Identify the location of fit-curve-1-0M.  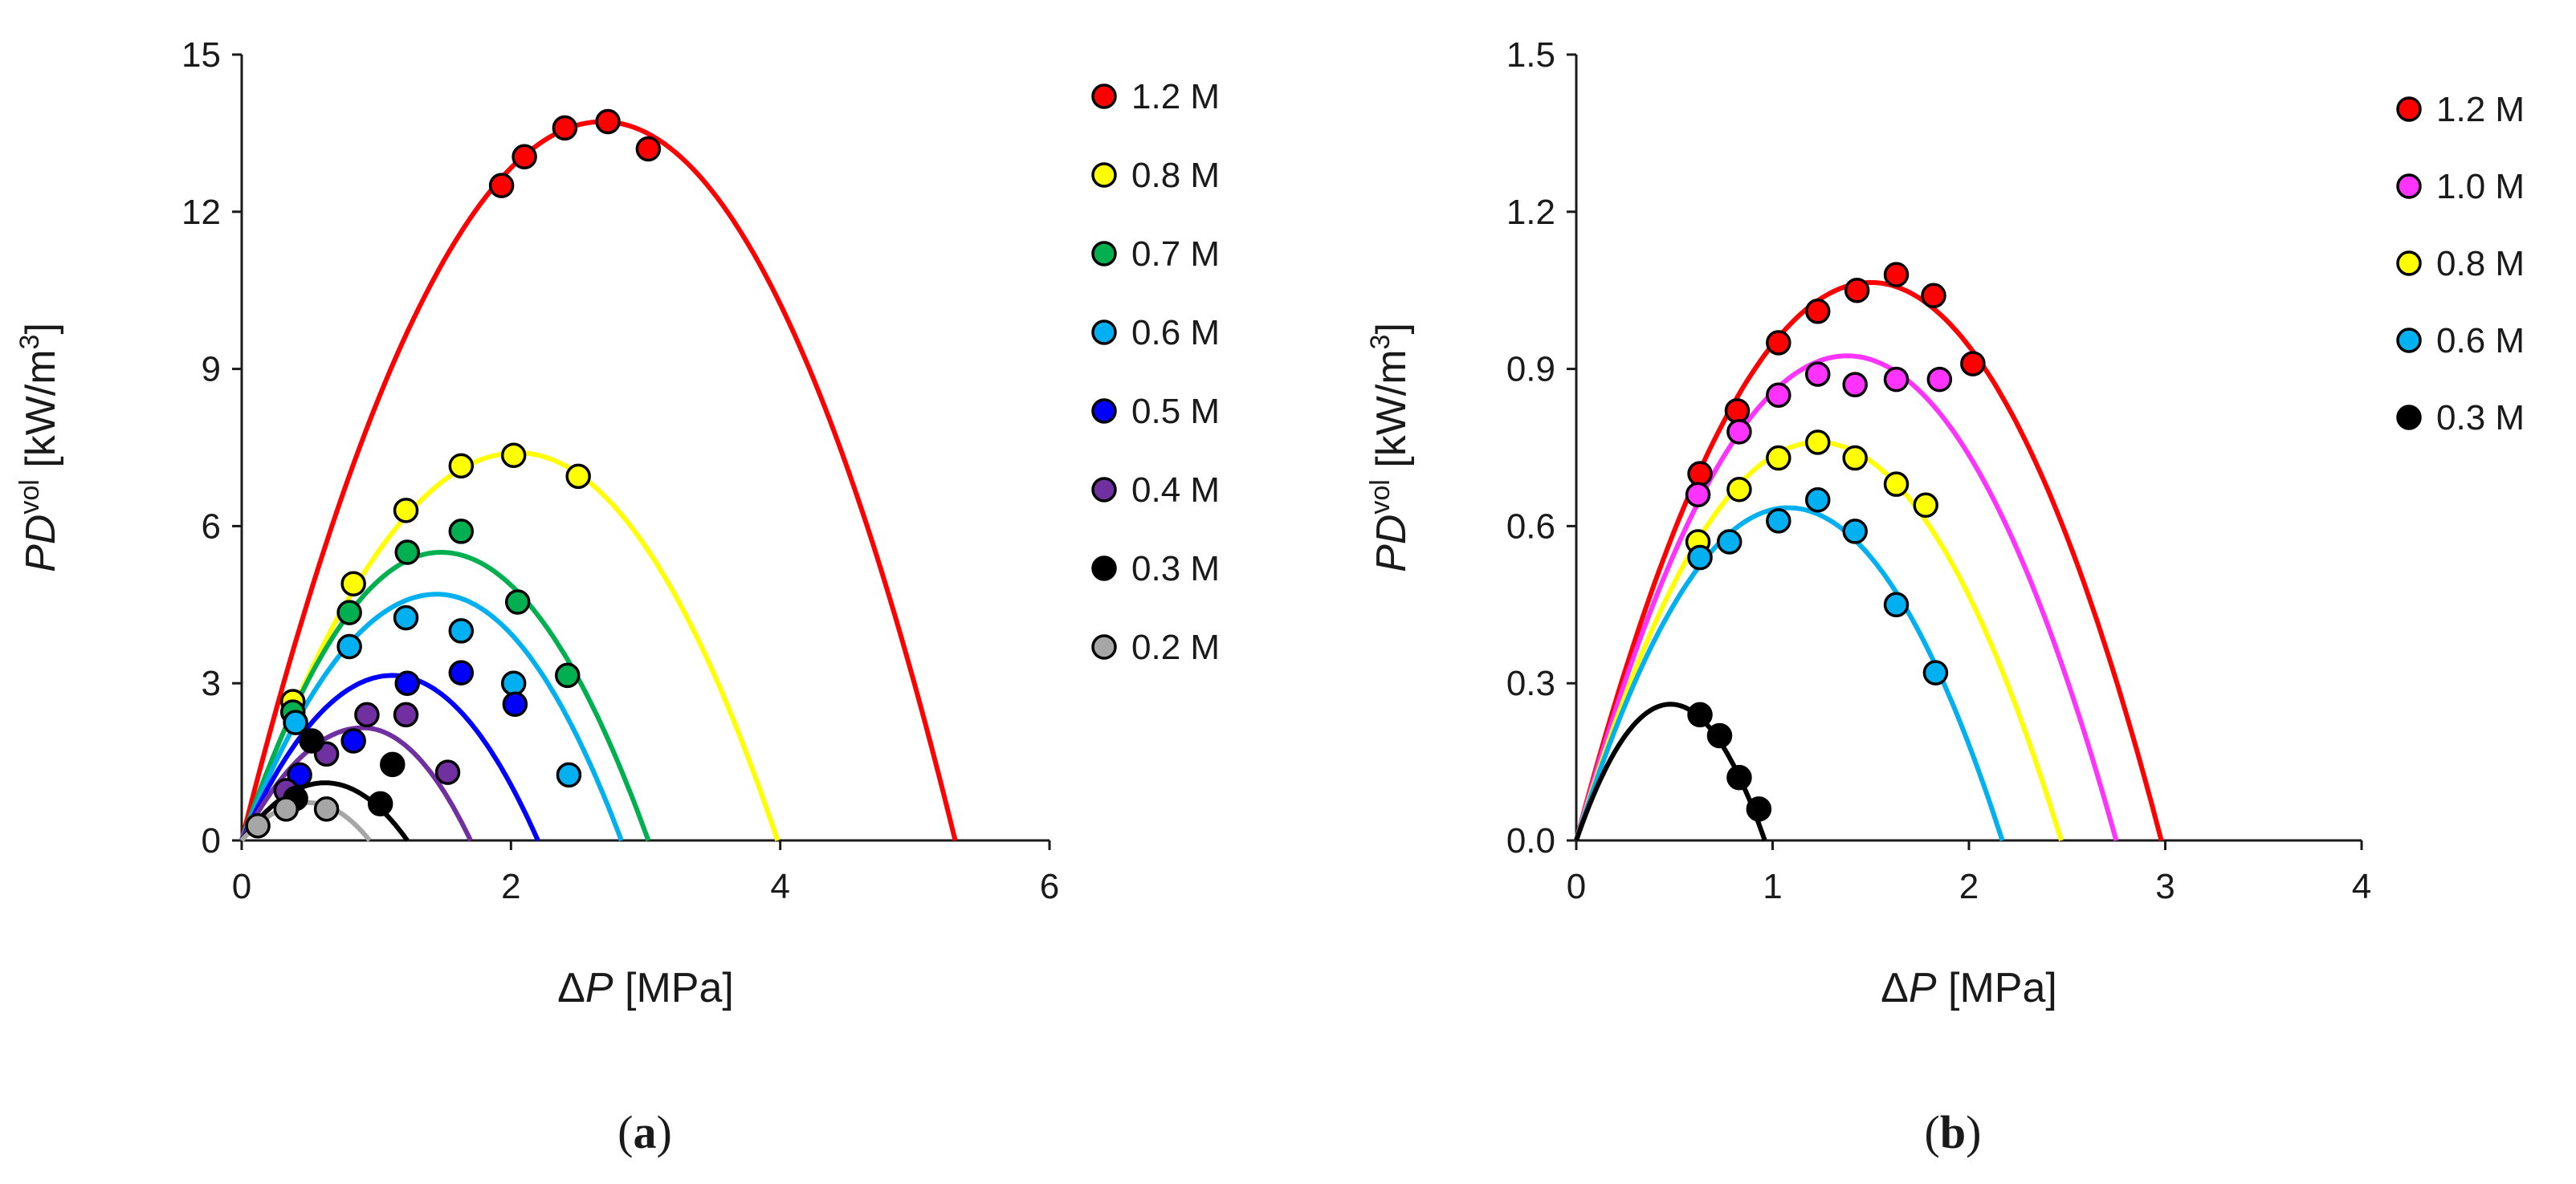
(1846, 597).